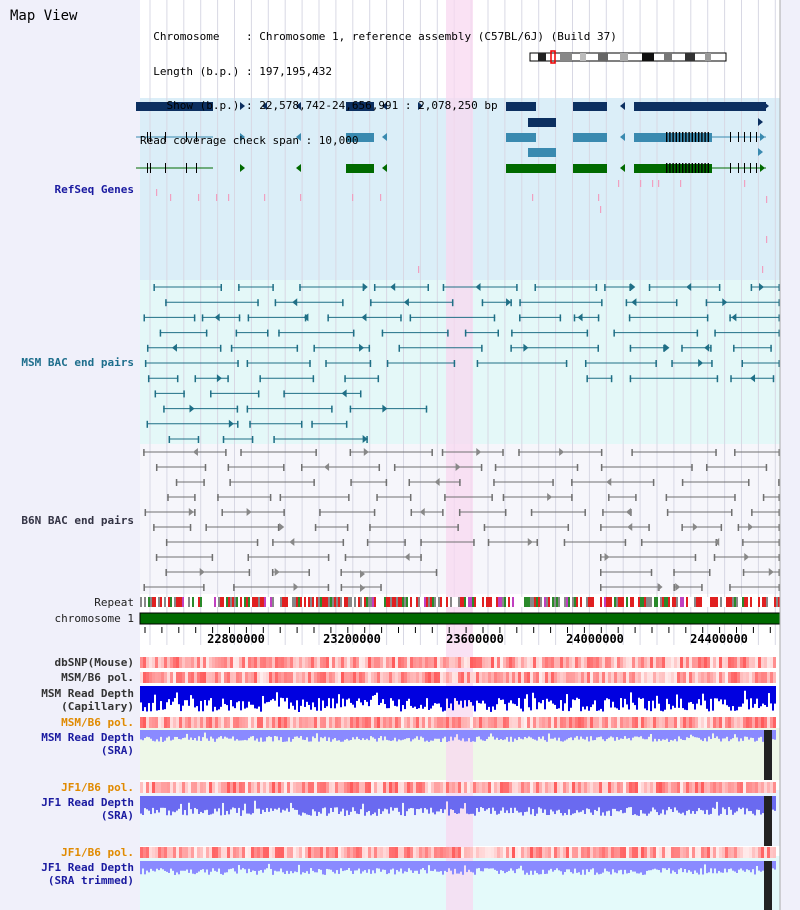 Image resolution: width=800 pixels, height=910 pixels. I want to click on track-label-jf1-b6-pol-1: JF1/B6 pol., so click(97, 787).